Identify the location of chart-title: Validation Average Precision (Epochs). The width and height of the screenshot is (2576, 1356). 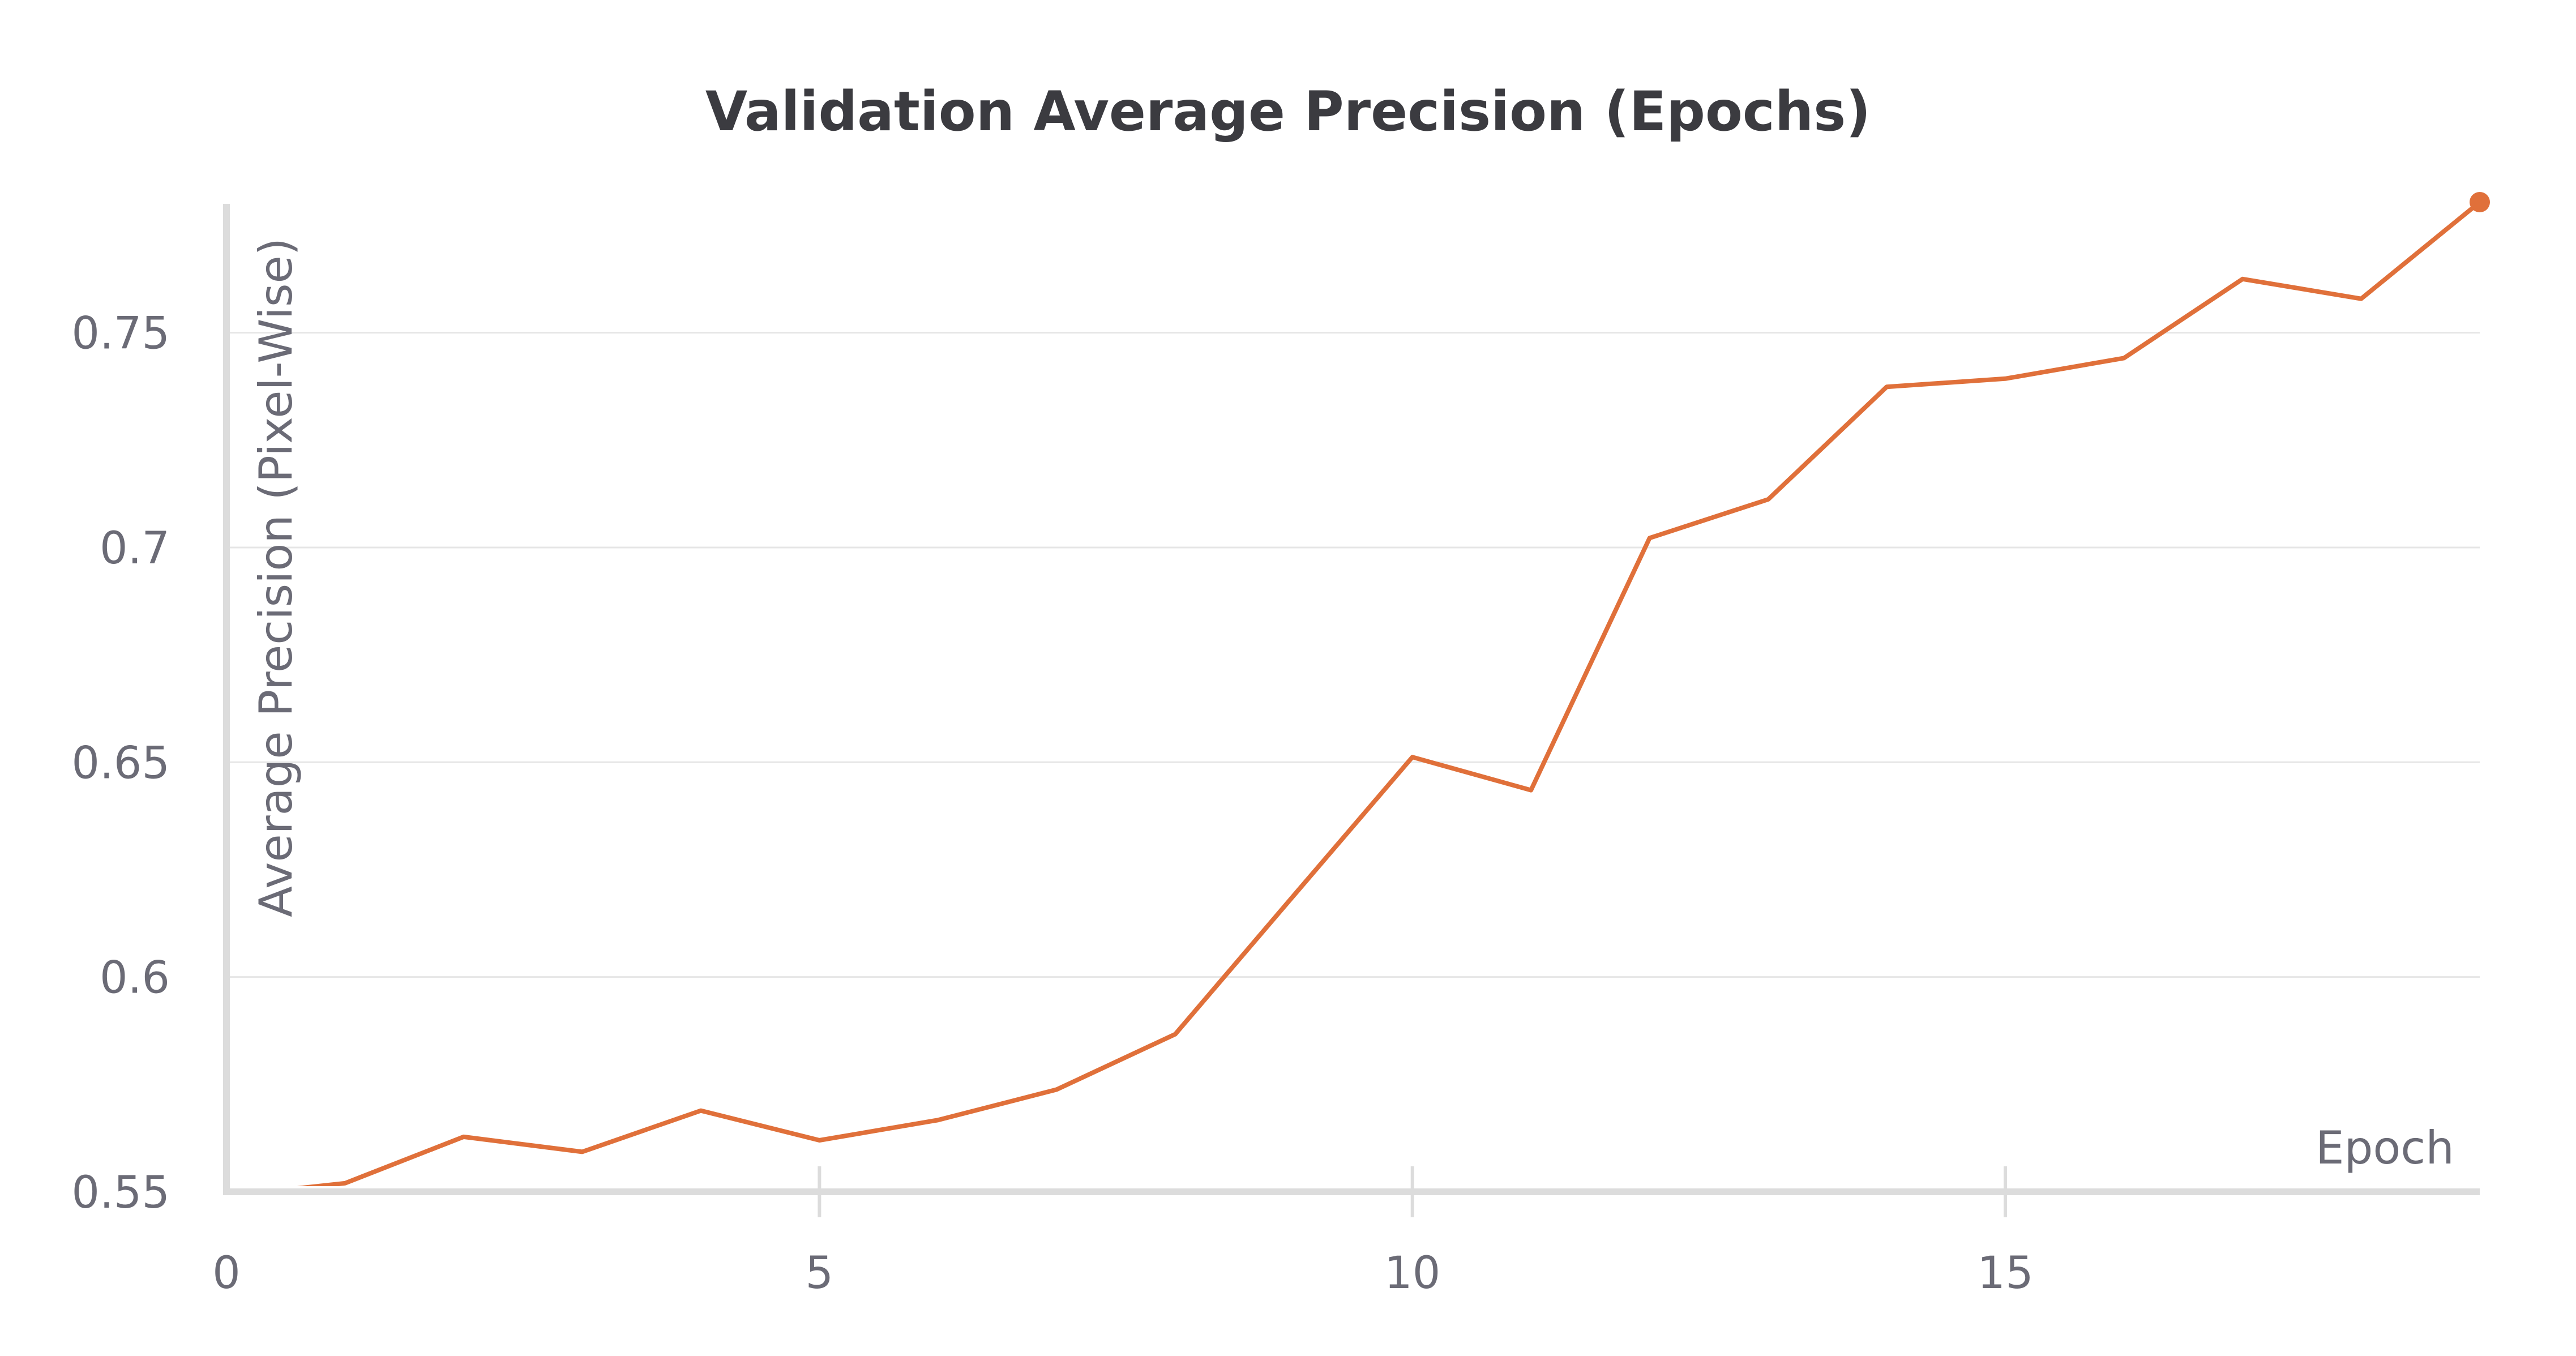
(1288, 112).